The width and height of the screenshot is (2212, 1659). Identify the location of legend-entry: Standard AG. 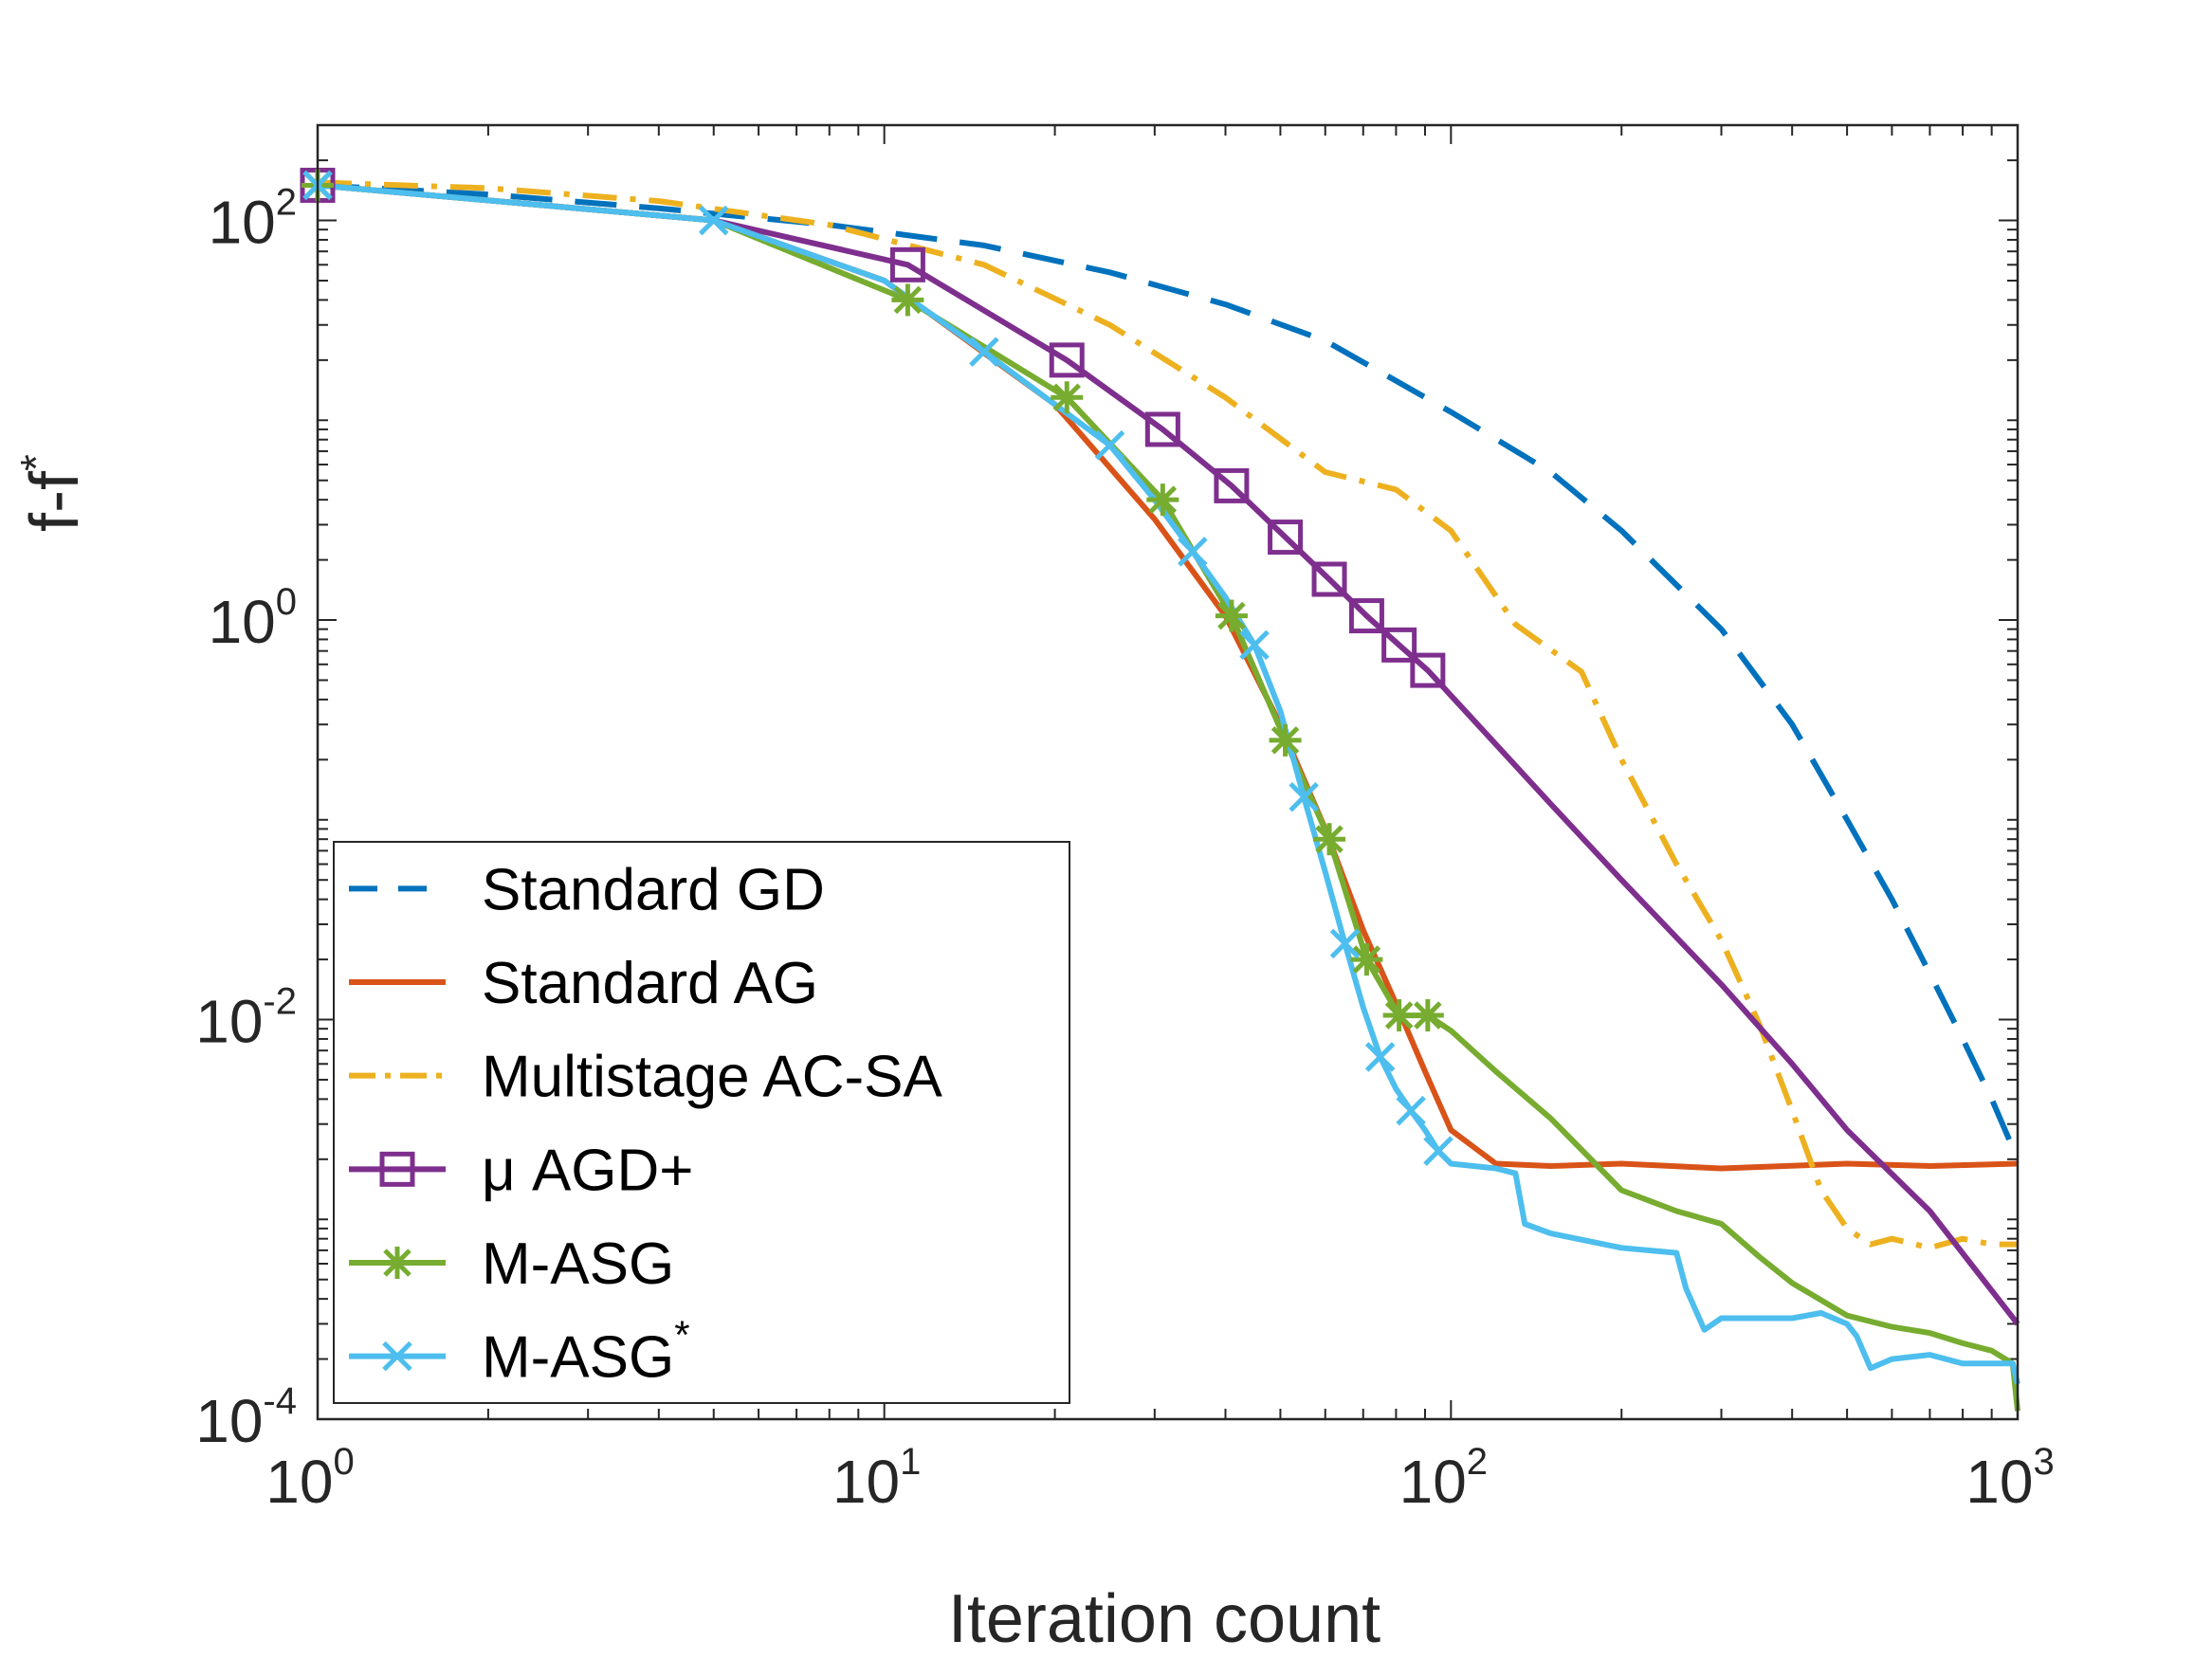
(583, 983).